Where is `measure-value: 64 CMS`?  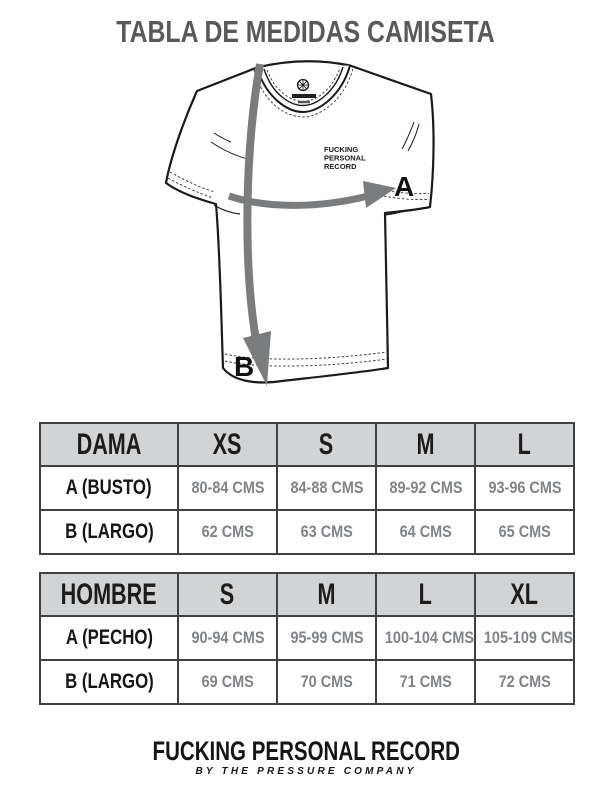
measure-value: 64 CMS is located at coordinates (425, 531).